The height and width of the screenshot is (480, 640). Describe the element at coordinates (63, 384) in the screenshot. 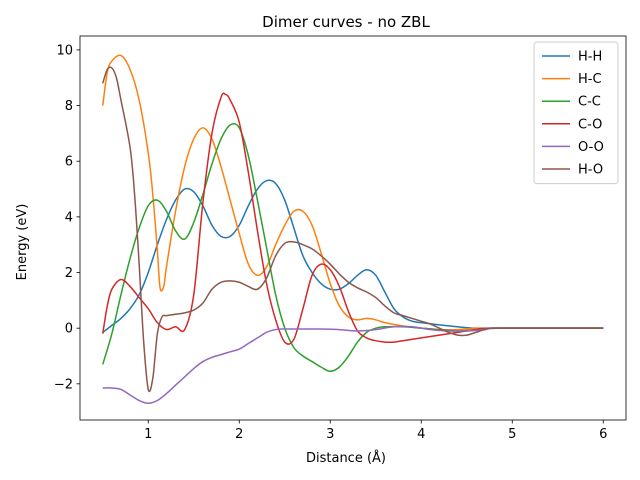

I see `y-tick-label: −2` at that location.